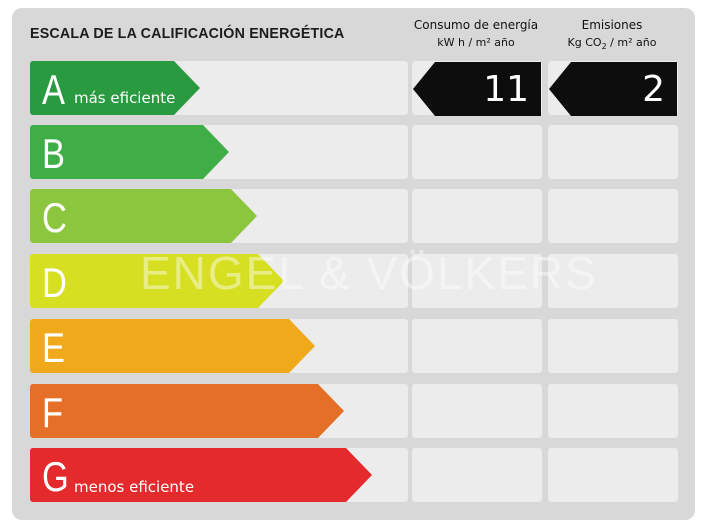 This screenshot has height=531, width=703. What do you see at coordinates (653, 89) in the screenshot?
I see `emissions-rating-value: 2` at bounding box center [653, 89].